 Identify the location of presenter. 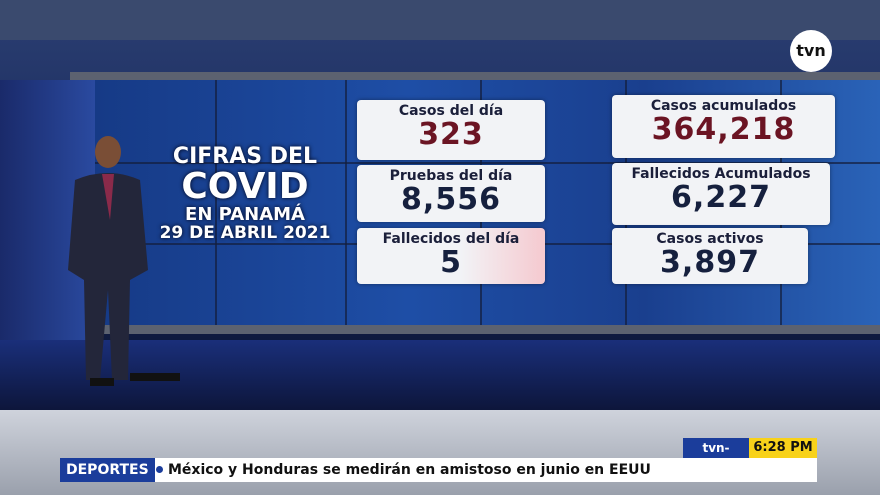
(124, 261).